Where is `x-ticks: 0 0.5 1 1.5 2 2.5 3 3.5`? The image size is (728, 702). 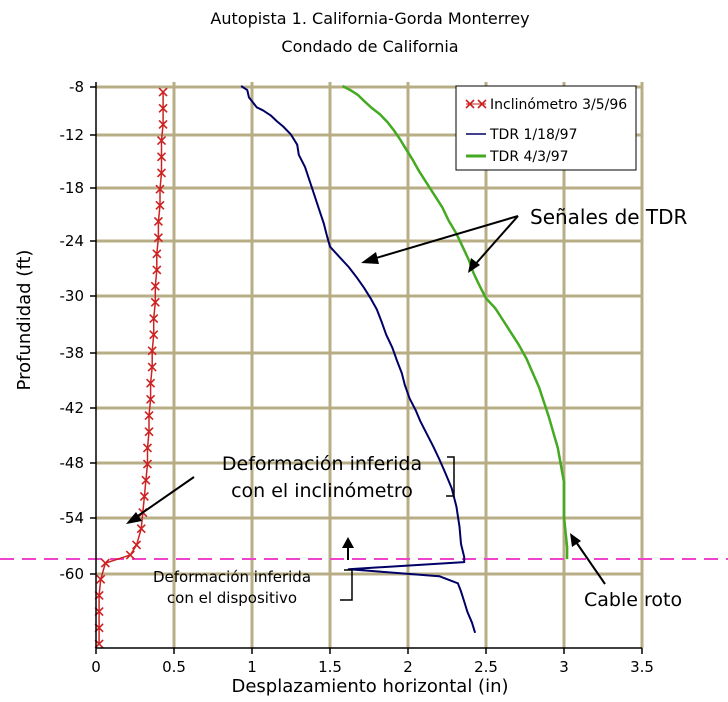
x-ticks: 0 0.5 1 1.5 2 2.5 3 3.5 is located at coordinates (372, 662).